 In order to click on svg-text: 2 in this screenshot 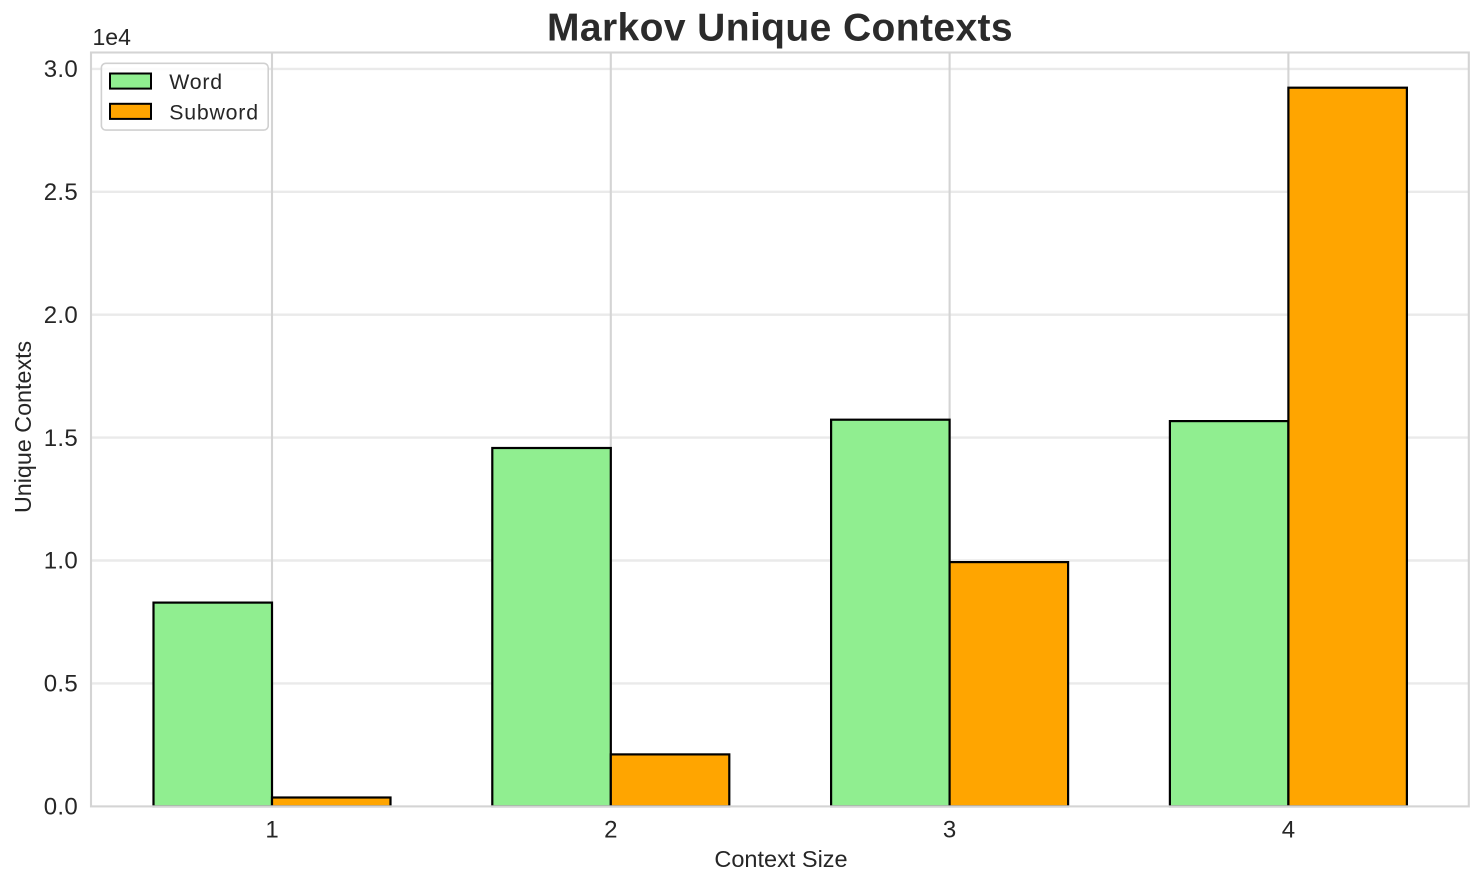, I will do `click(610, 830)`.